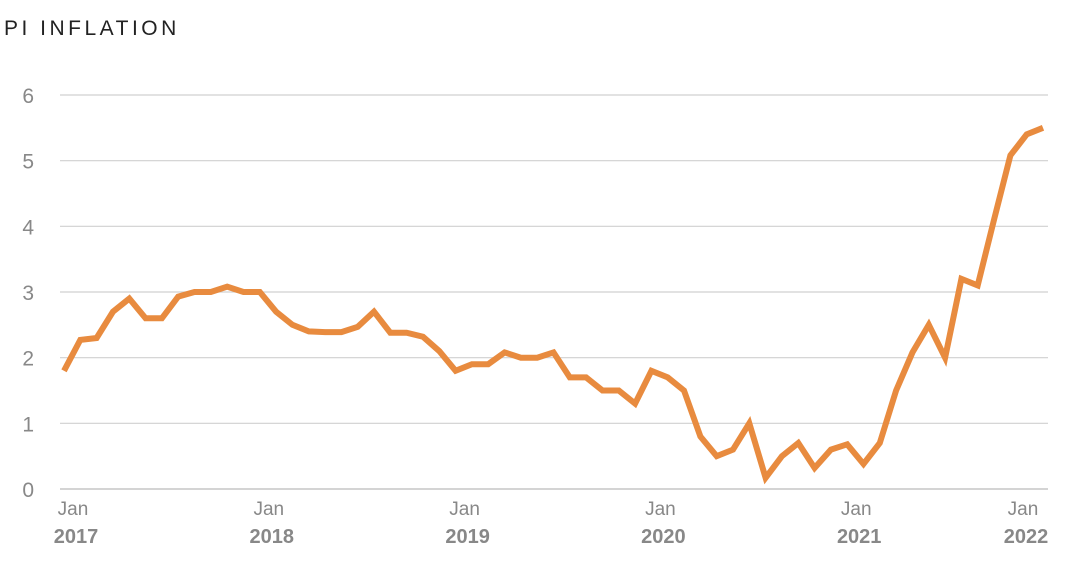 The image size is (1068, 580). Describe the element at coordinates (663, 537) in the screenshot. I see `x-tick-year: 2020` at that location.